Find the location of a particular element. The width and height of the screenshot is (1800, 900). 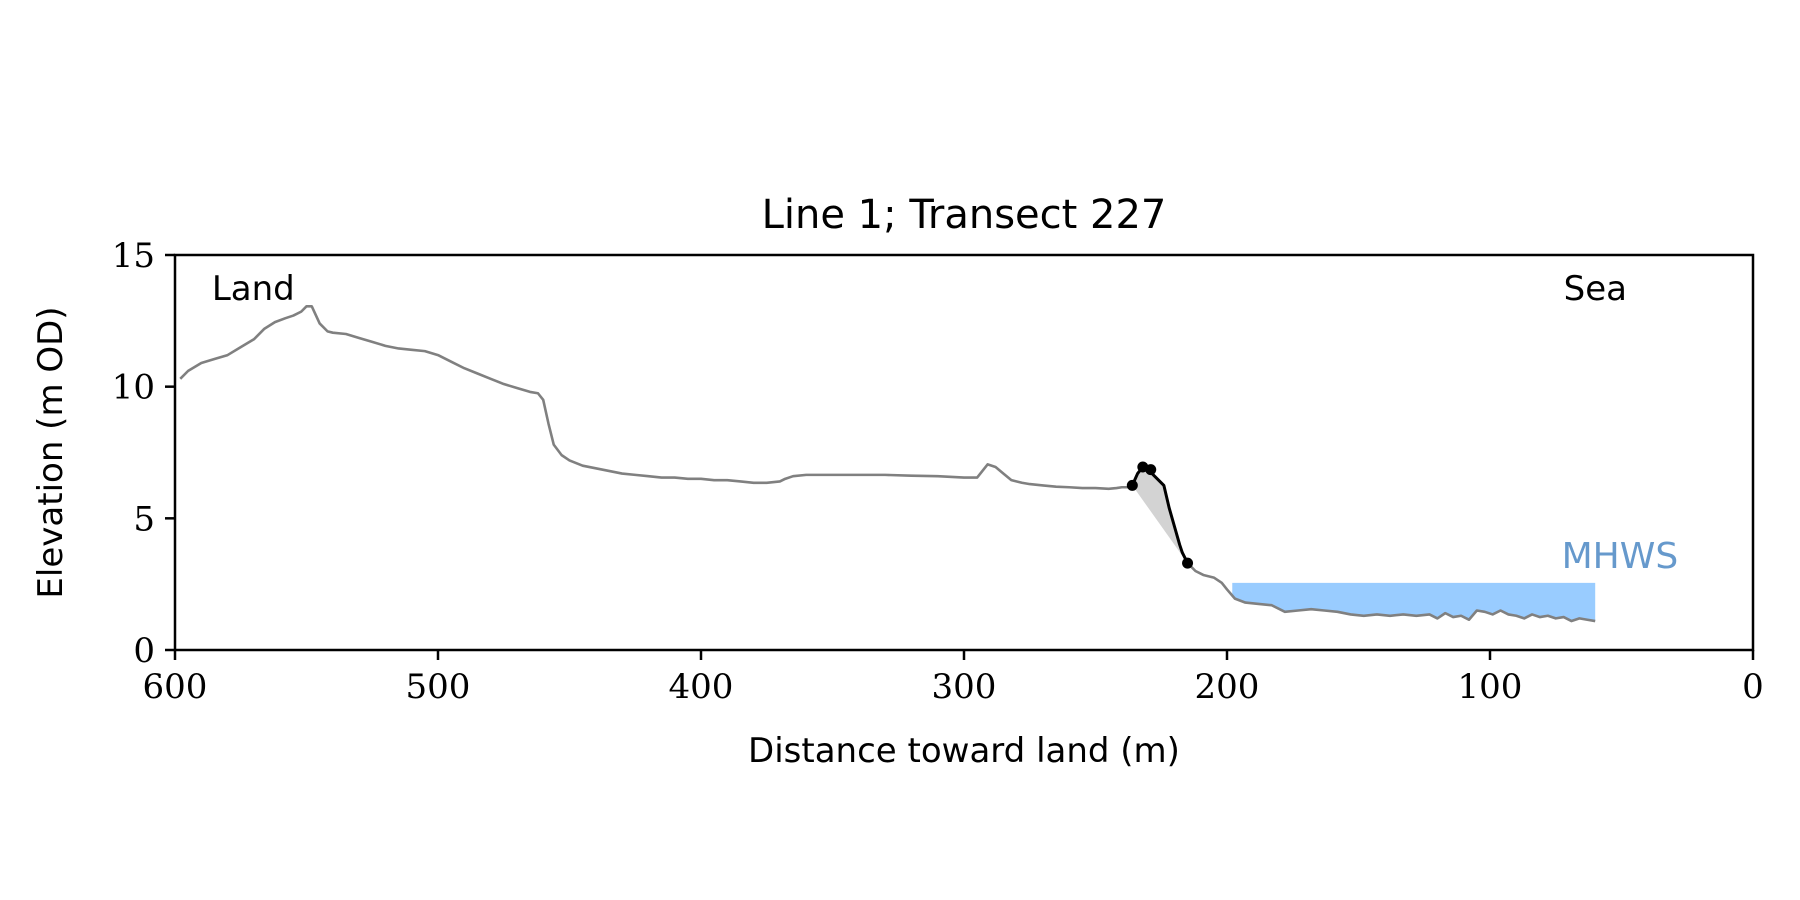

annotation-land: Land is located at coordinates (253, 289).